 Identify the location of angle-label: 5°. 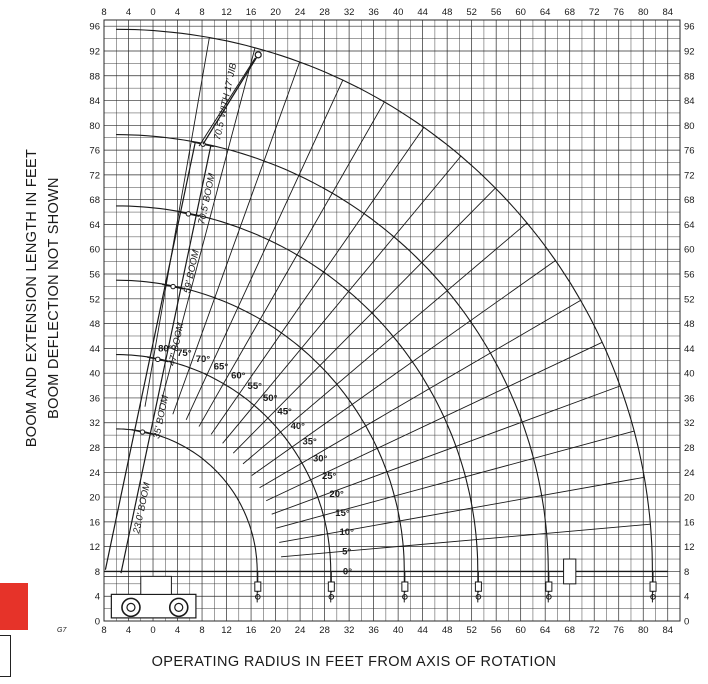
(346, 552).